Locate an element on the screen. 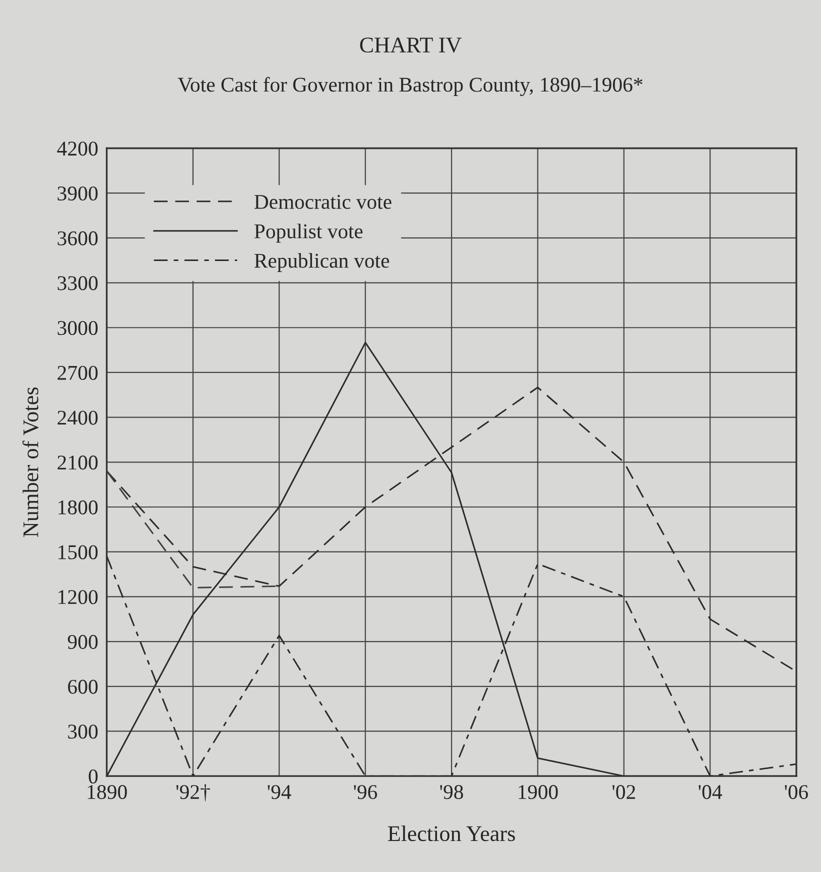  x-tick-label: '94 is located at coordinates (280, 792).